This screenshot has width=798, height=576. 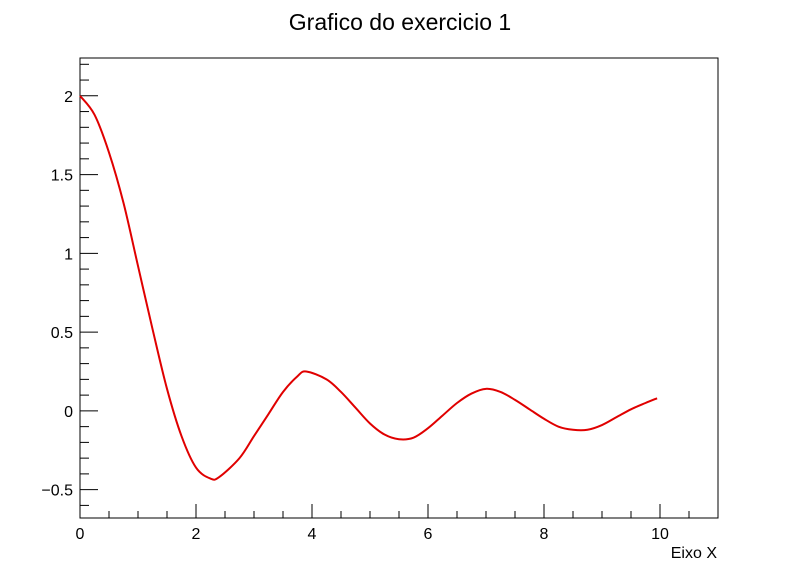 What do you see at coordinates (196, 534) in the screenshot?
I see `x-tick-label: 2` at bounding box center [196, 534].